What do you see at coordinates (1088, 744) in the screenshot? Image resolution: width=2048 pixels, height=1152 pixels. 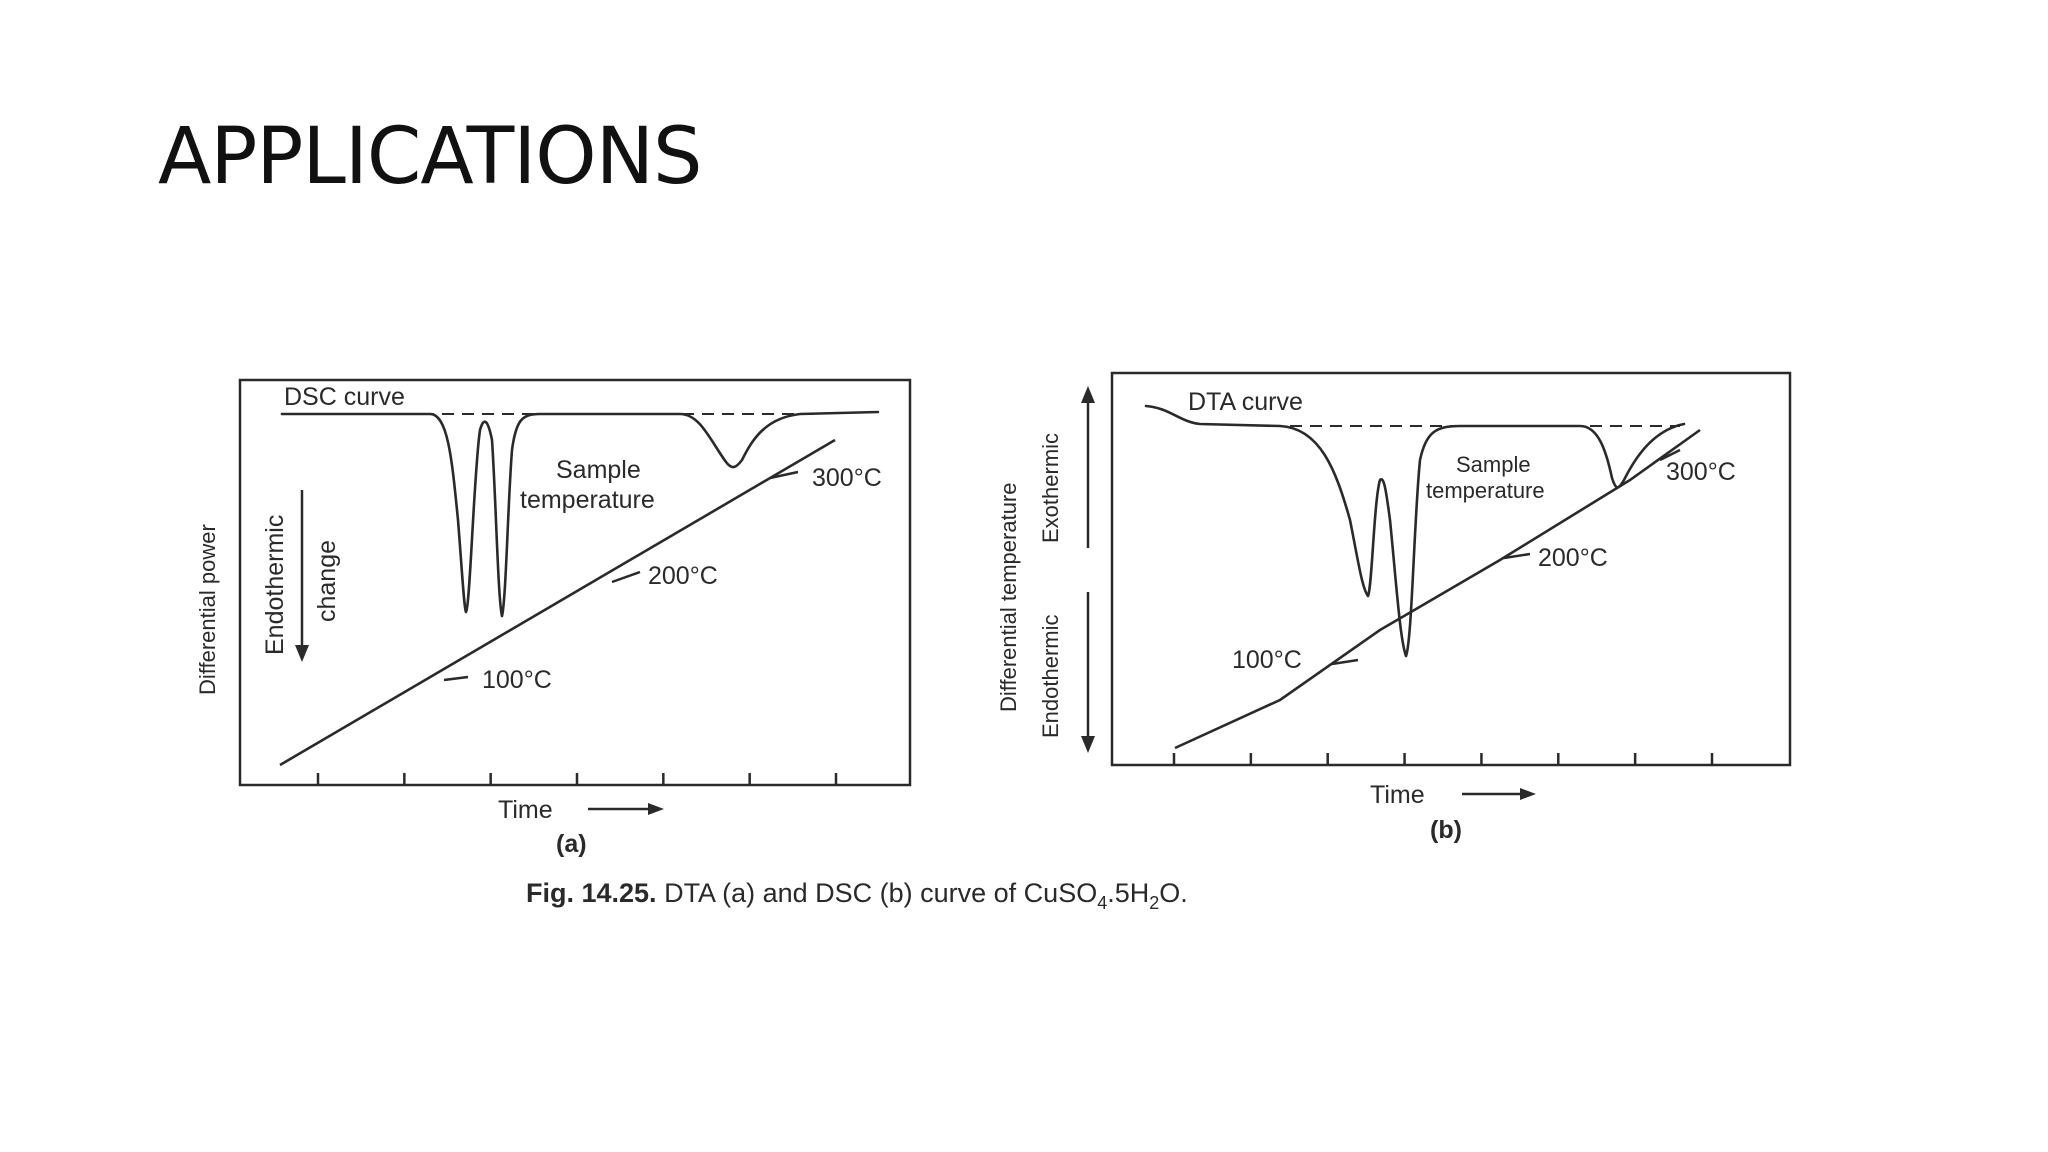 I see `panel-b-endo-arrowhead` at bounding box center [1088, 744].